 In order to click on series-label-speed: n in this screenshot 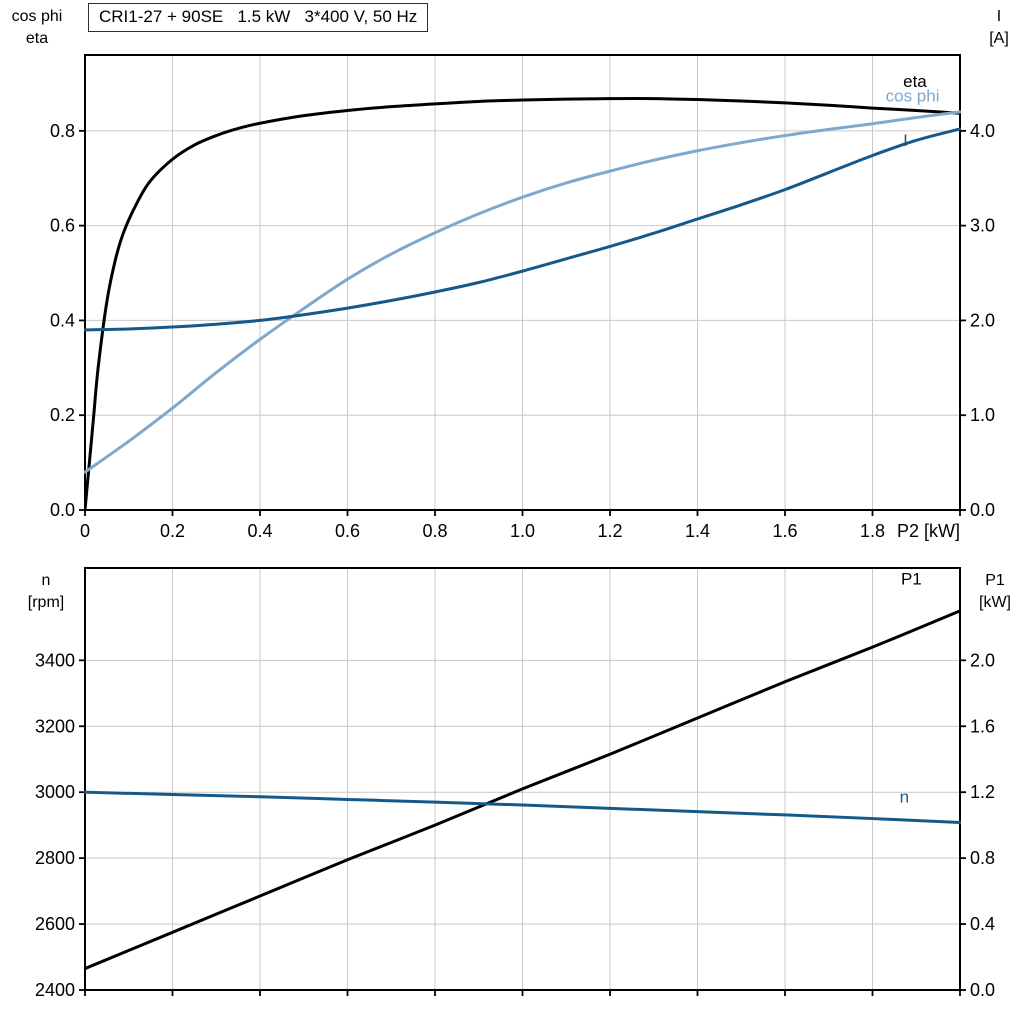, I will do `click(904, 797)`.